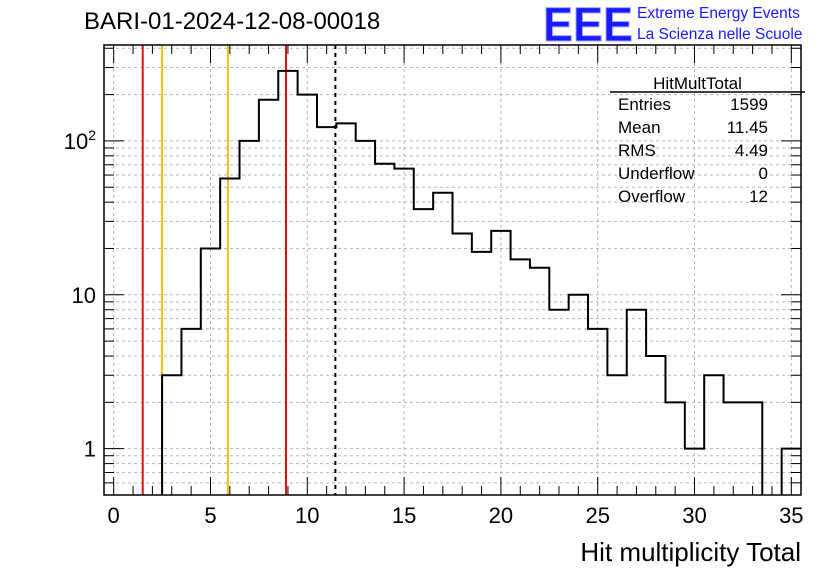  Describe the element at coordinates (718, 13) in the screenshot. I see `org-line-1: Extreme Energy Events` at that location.